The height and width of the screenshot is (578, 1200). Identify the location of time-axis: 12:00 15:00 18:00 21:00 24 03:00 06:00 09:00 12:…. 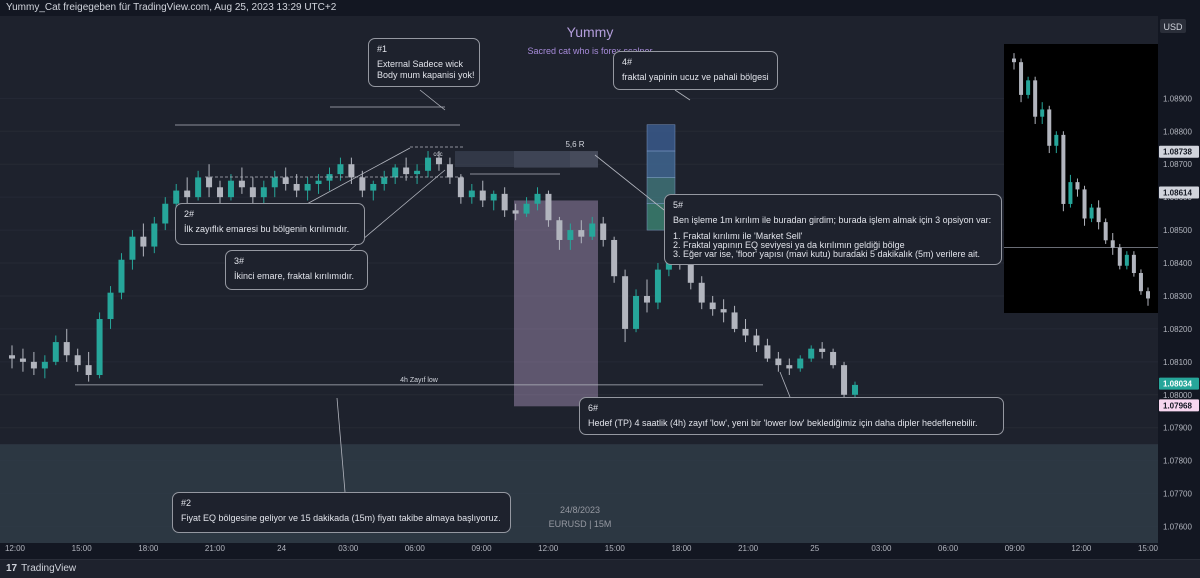
(582, 548).